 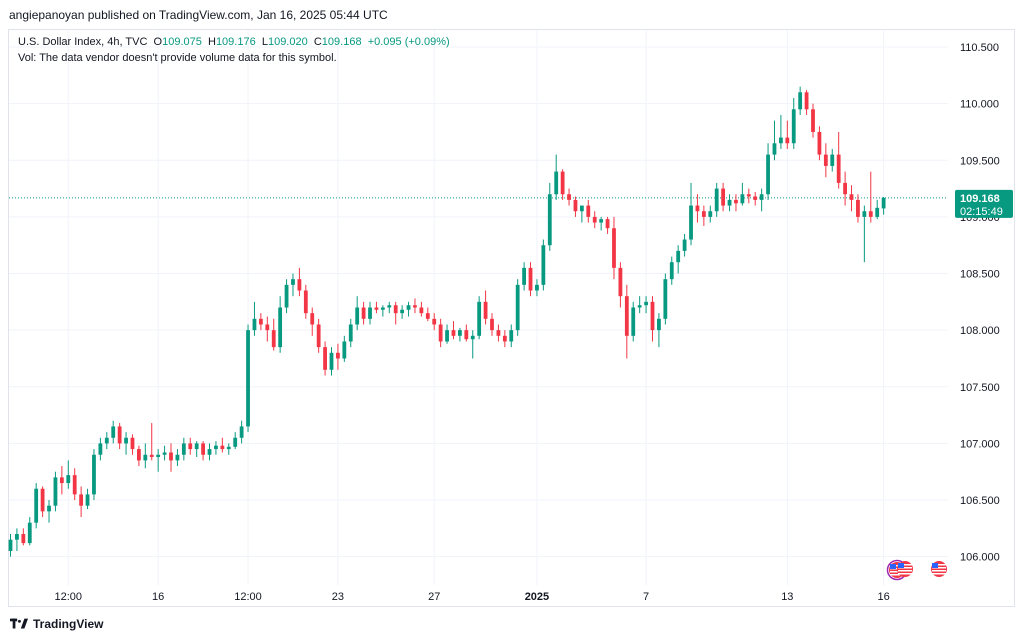 What do you see at coordinates (646, 597) in the screenshot?
I see `time-tick-label: 7` at bounding box center [646, 597].